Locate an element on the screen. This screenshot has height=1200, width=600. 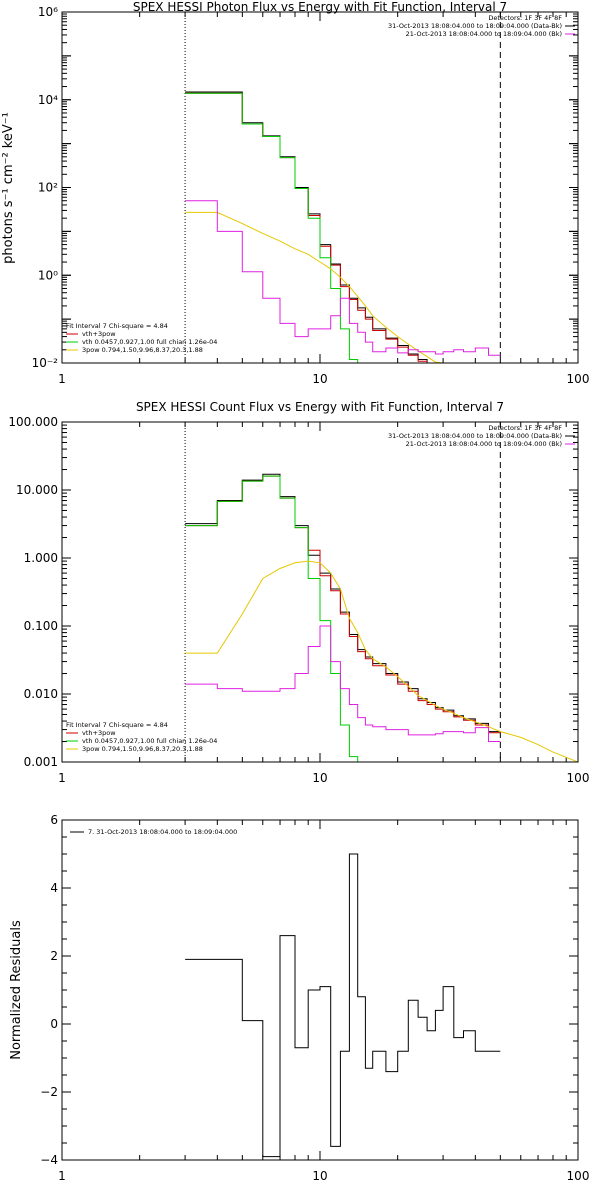
y-tick-label: 10² is located at coordinates (48, 188).